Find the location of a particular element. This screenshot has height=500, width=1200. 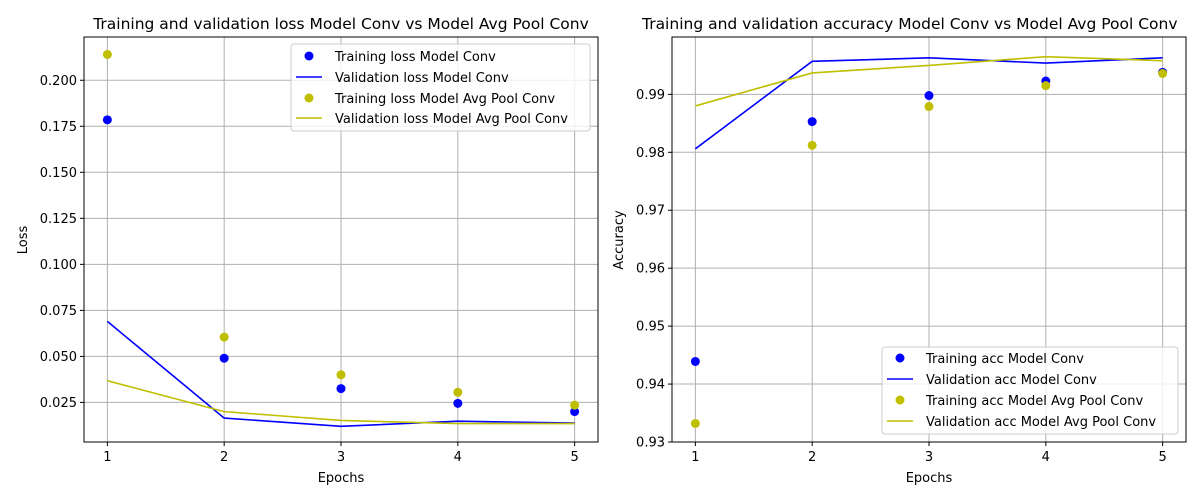

accuracy-y-tick-label: 0.95 is located at coordinates (650, 327).